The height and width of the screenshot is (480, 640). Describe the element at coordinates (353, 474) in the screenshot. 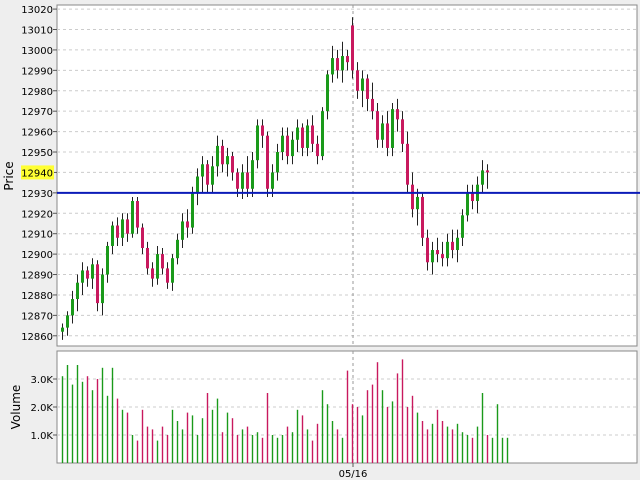

I see `x-axis-date-label: 05/16` at that location.